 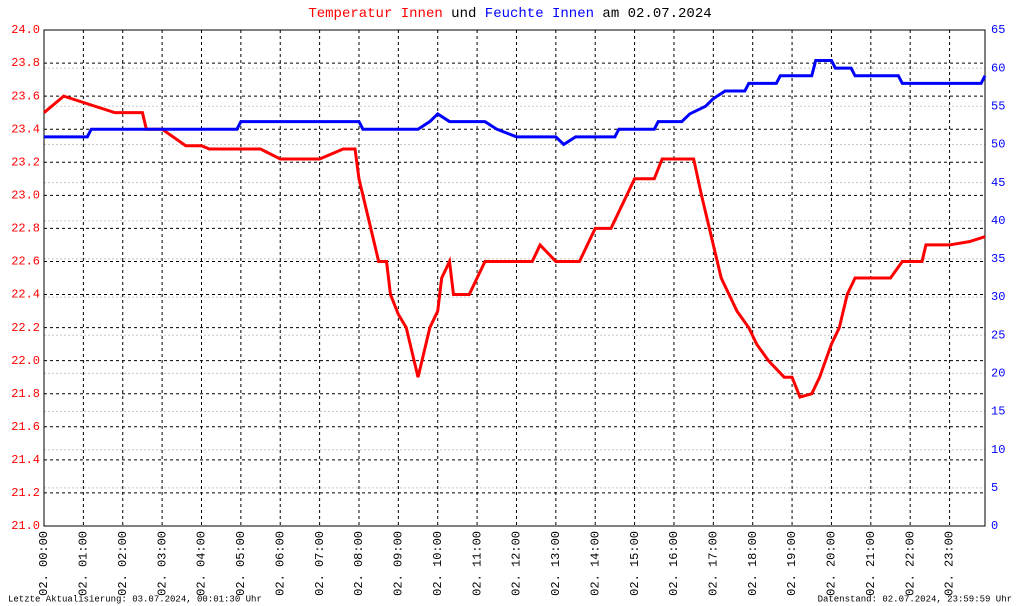 I want to click on x-tick-label: 02. 20:00, so click(x=832, y=563).